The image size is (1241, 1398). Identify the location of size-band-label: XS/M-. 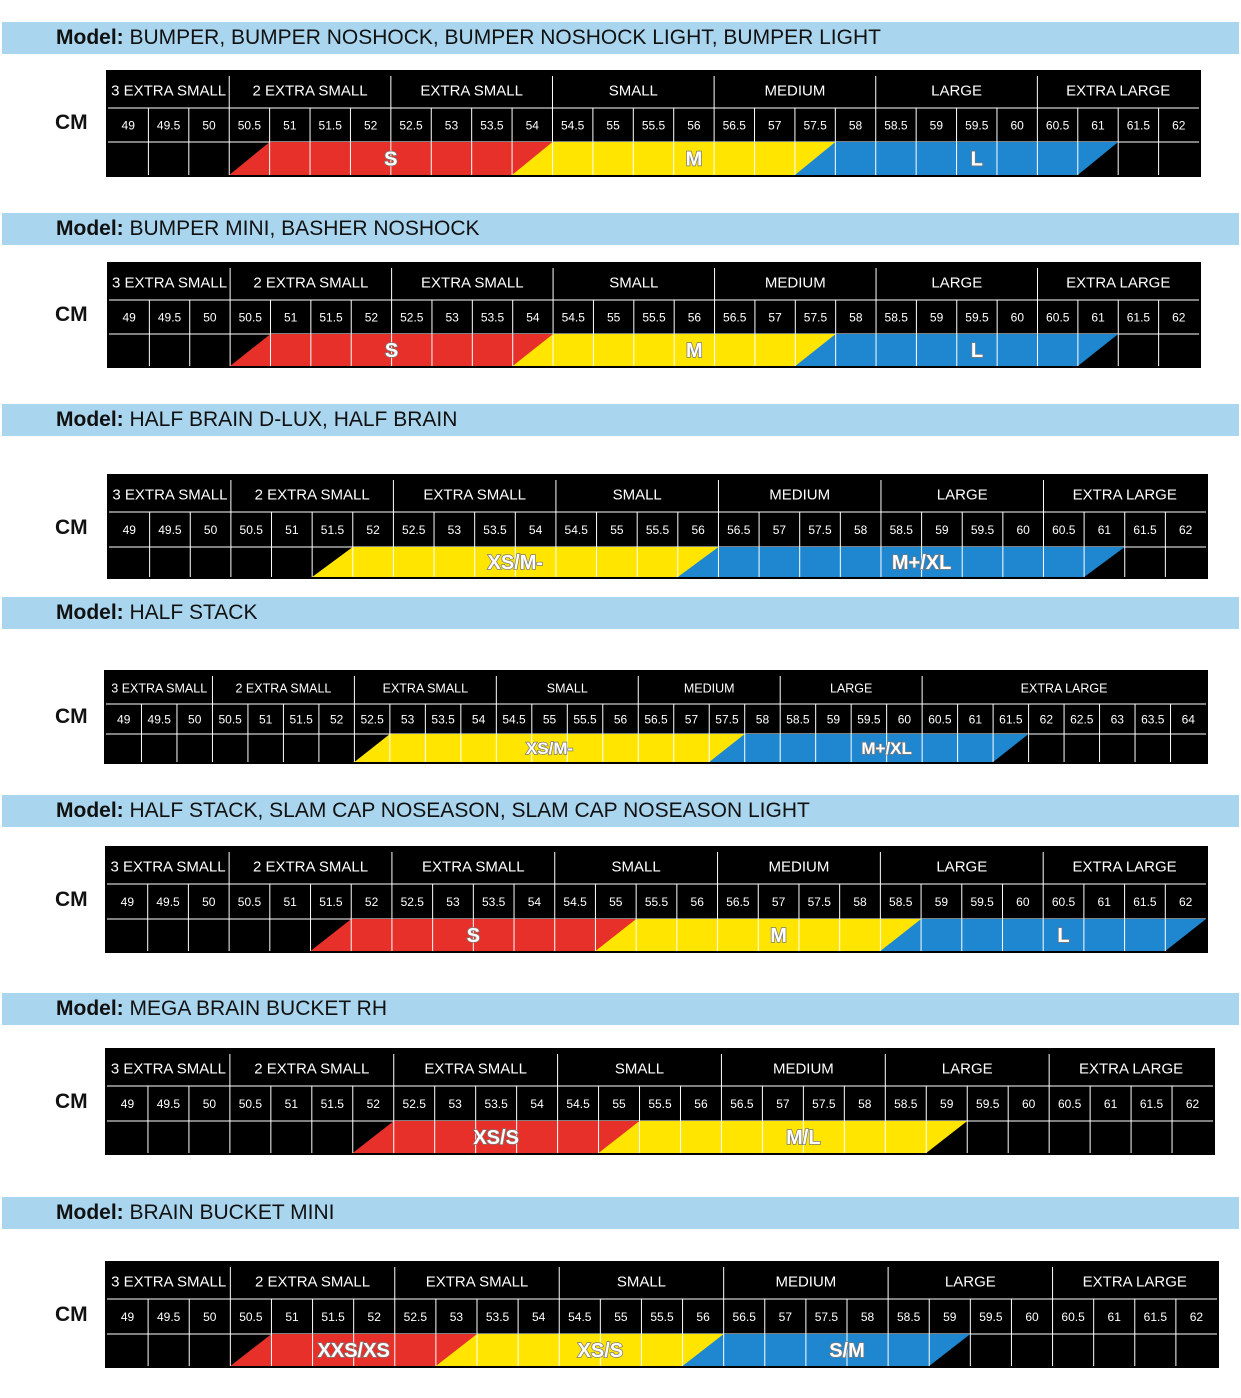
(516, 563).